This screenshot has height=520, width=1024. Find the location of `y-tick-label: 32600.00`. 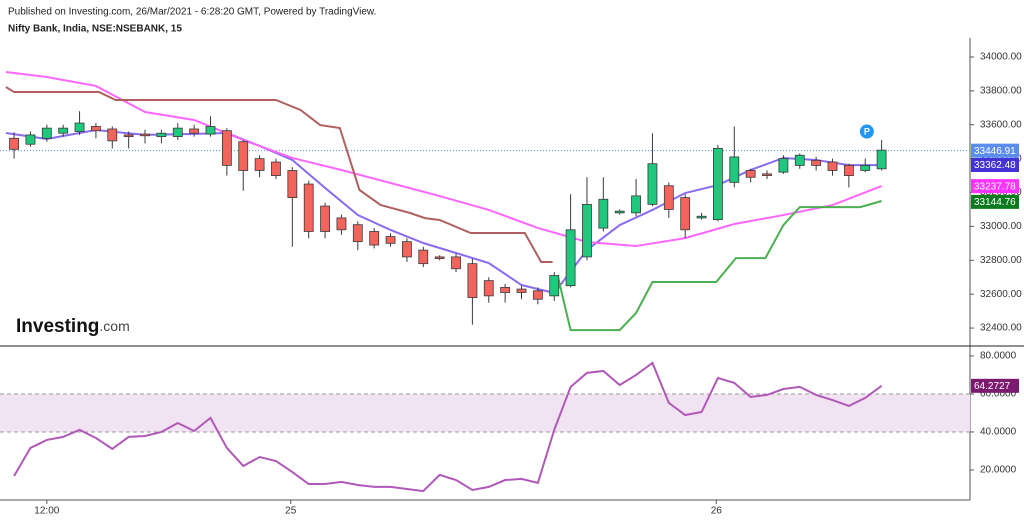

y-tick-label: 32600.00 is located at coordinates (1001, 294).